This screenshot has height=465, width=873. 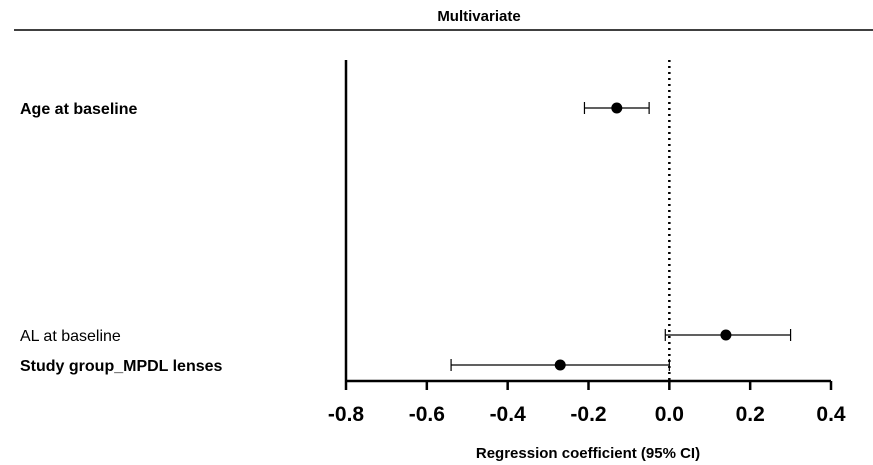 I want to click on row-label: Study group_MPDL lenses, so click(x=121, y=366).